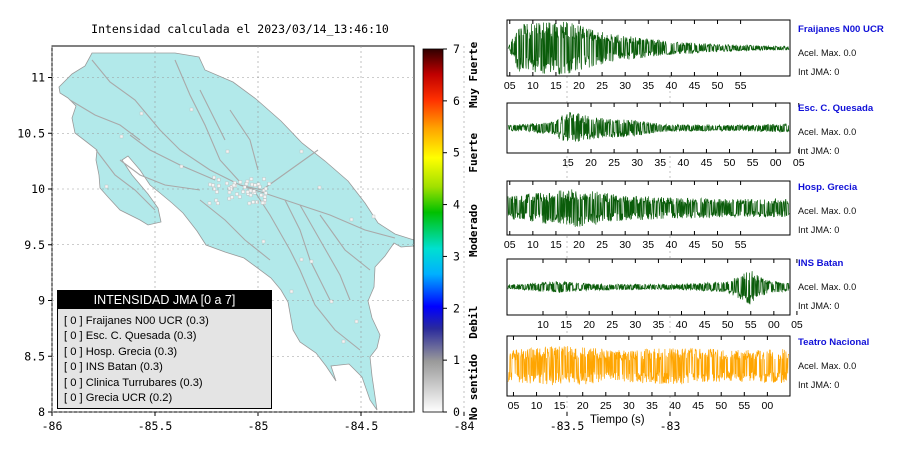 This screenshot has width=910, height=460. I want to click on lat-tick-label: 8.5, so click(34, 356).